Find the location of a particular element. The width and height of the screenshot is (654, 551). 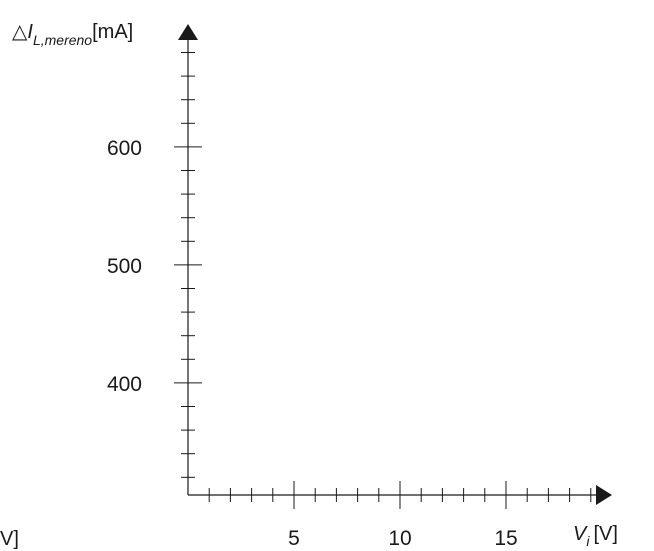

x-tick-label: 5 is located at coordinates (294, 538).